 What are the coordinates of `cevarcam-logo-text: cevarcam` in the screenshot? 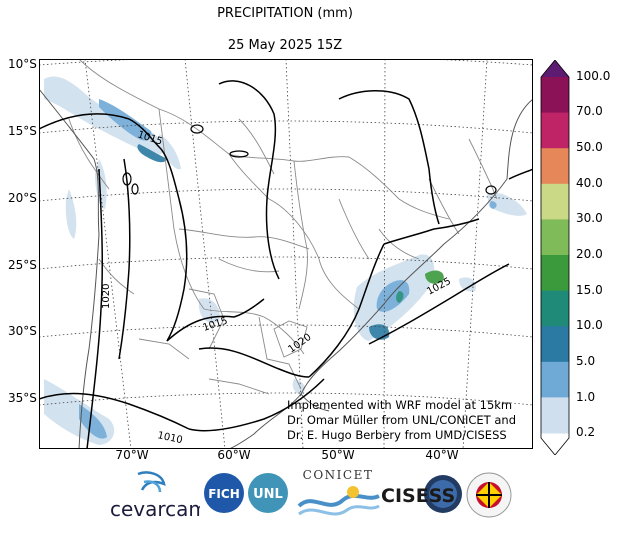 It's located at (155, 509).